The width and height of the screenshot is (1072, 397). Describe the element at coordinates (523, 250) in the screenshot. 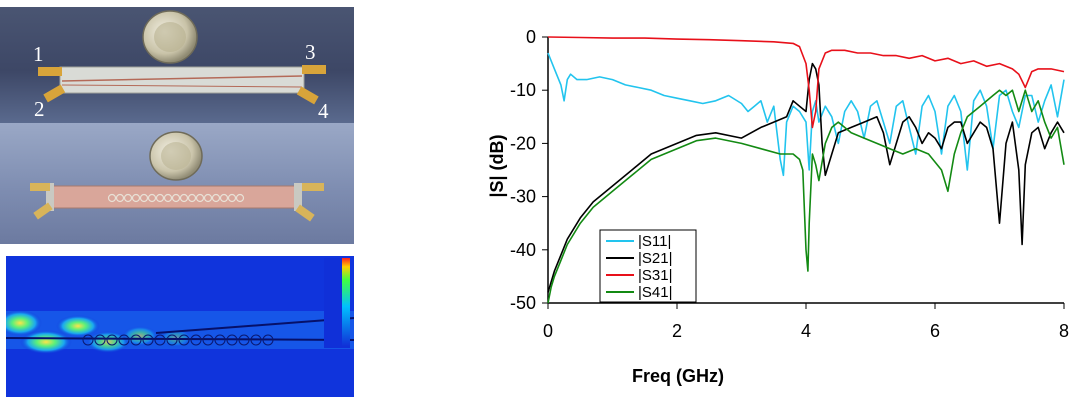

I see `y-tick-label: -40` at that location.